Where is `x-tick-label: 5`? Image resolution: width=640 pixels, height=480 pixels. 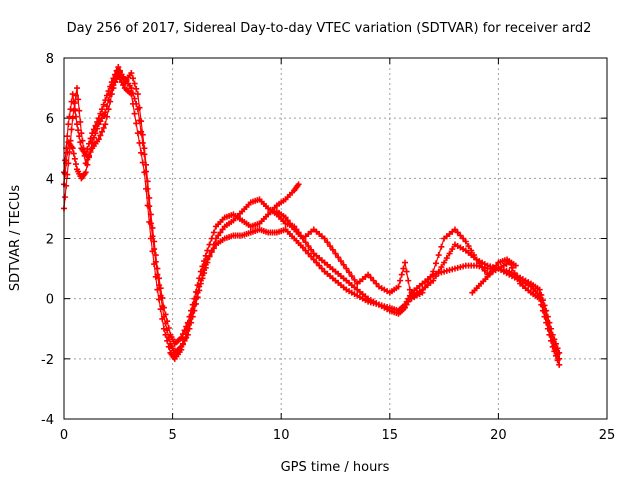 x-tick-label: 5 is located at coordinates (172, 435).